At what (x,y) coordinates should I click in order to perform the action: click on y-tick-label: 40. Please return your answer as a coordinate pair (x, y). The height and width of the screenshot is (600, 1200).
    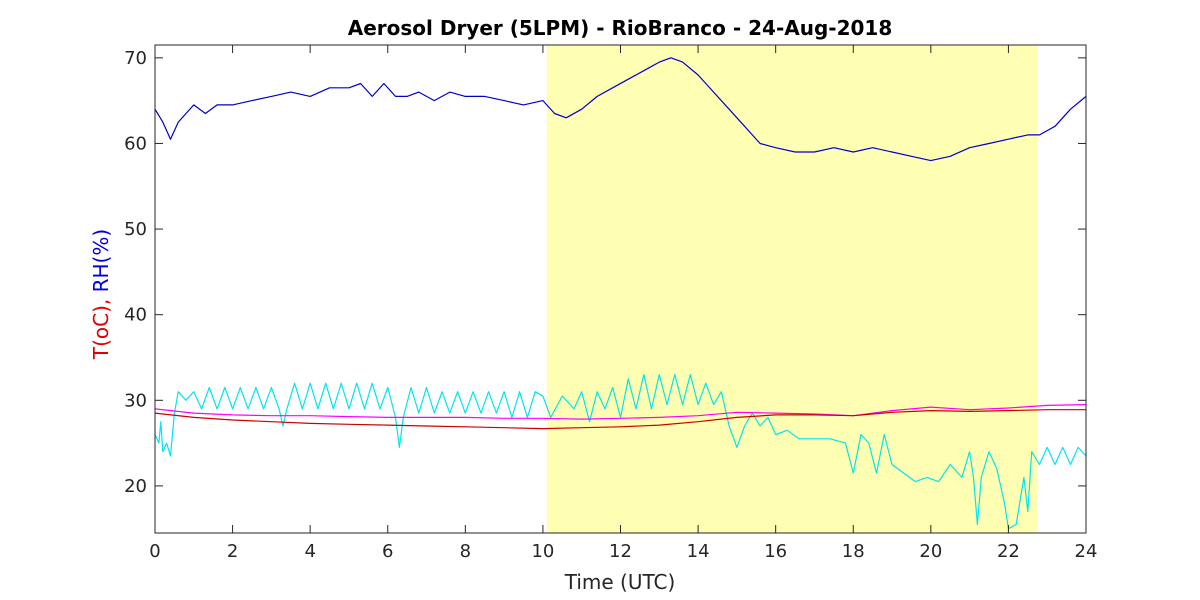
    Looking at the image, I should click on (135, 315).